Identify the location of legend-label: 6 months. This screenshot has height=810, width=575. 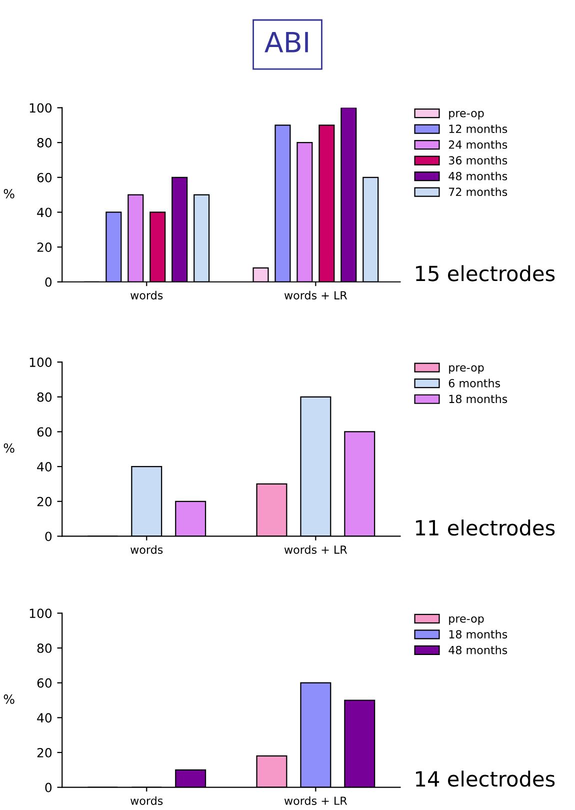
(474, 383).